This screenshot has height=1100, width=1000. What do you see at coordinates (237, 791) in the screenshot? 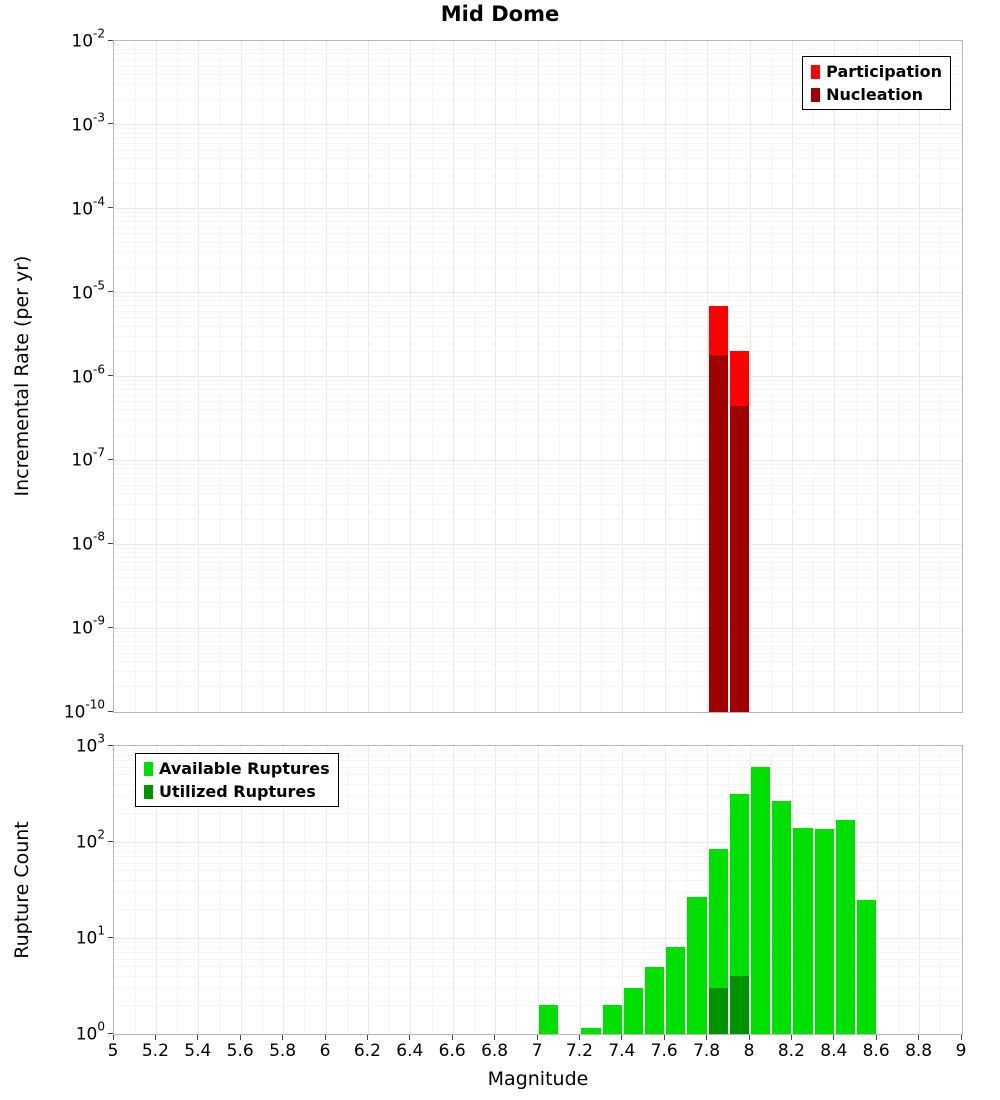
I see `legend-item-utilized-ruptures: Utilized Ruptures` at bounding box center [237, 791].